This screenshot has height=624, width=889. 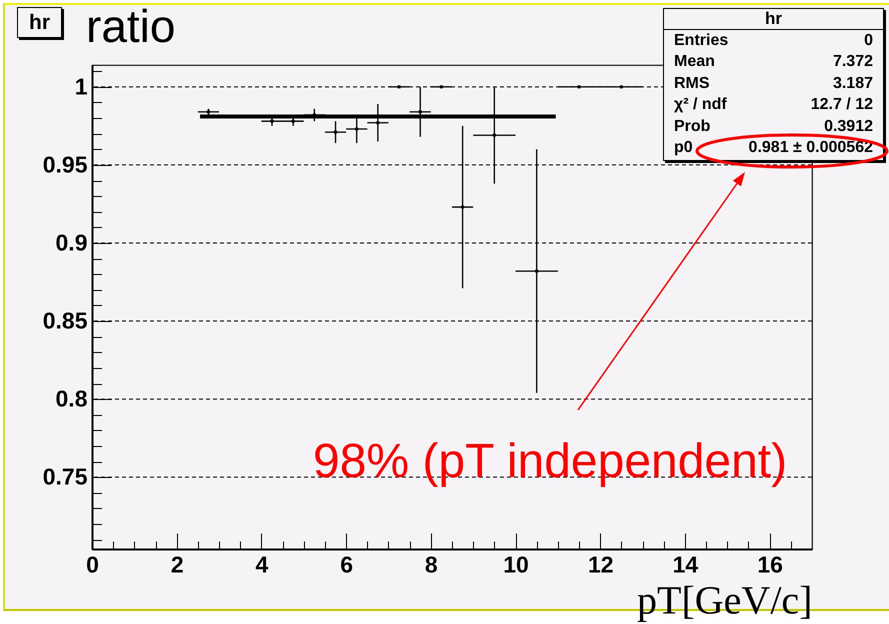 I want to click on x-tick-label: 16, so click(x=770, y=565).